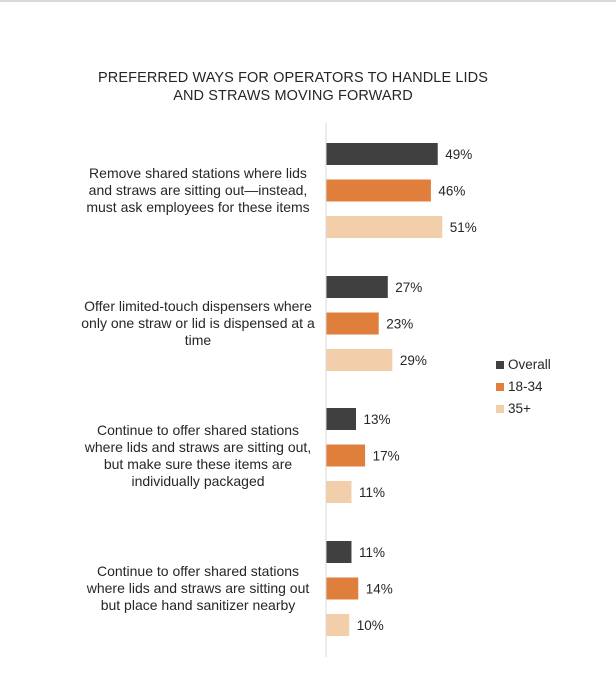 This screenshot has height=682, width=616. What do you see at coordinates (293, 96) in the screenshot?
I see `chart-title-line-2: AND STRAWS MOVING FORWARD` at bounding box center [293, 96].